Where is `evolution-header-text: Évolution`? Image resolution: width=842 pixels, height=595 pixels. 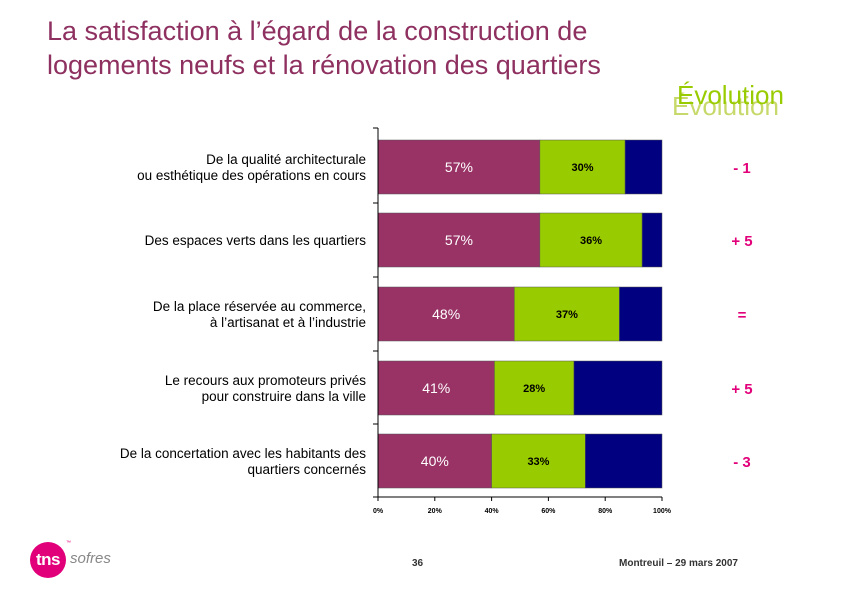
evolution-header-text: Évolution is located at coordinates (730, 95).